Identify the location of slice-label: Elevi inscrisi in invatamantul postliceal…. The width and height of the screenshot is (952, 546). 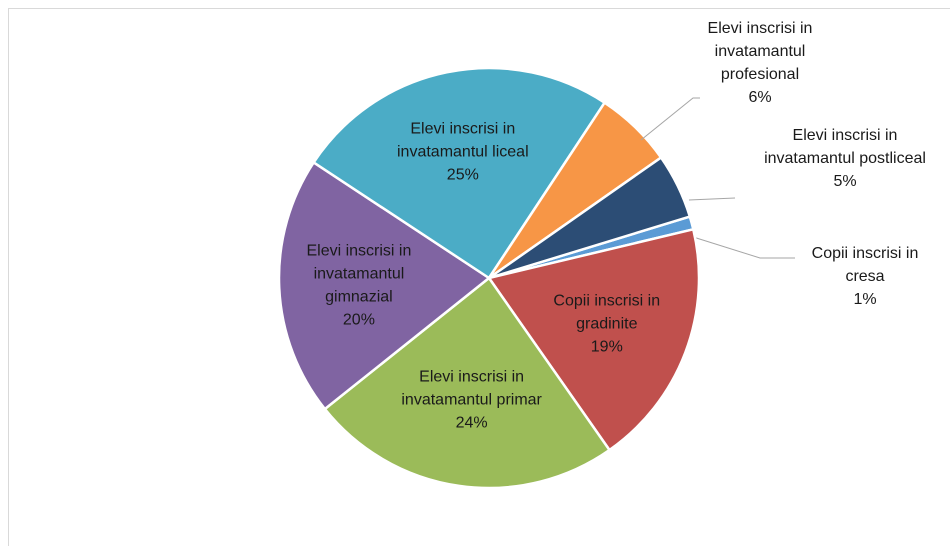
(845, 158).